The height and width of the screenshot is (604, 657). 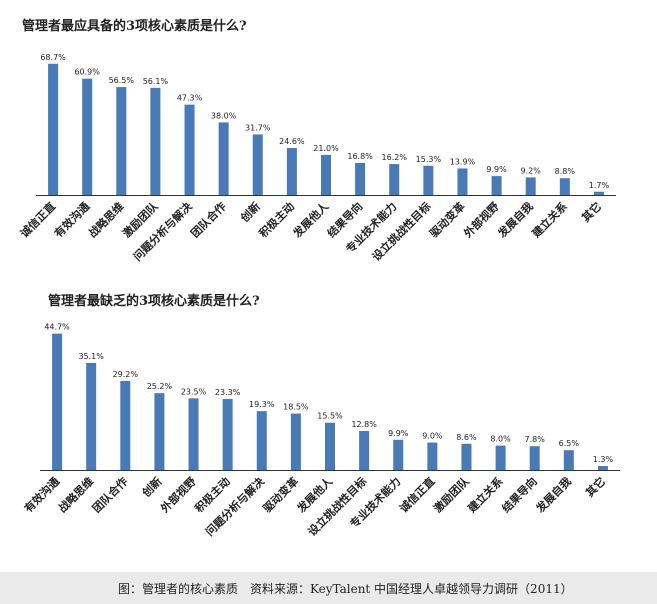 I want to click on data-label: 15.3%, so click(x=429, y=159).